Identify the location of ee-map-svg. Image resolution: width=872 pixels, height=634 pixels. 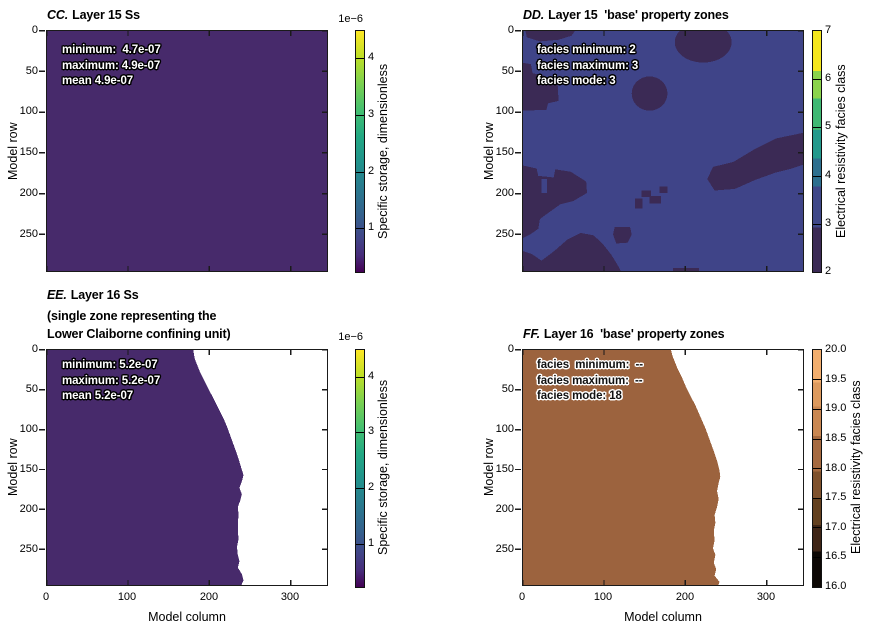
(145, 467).